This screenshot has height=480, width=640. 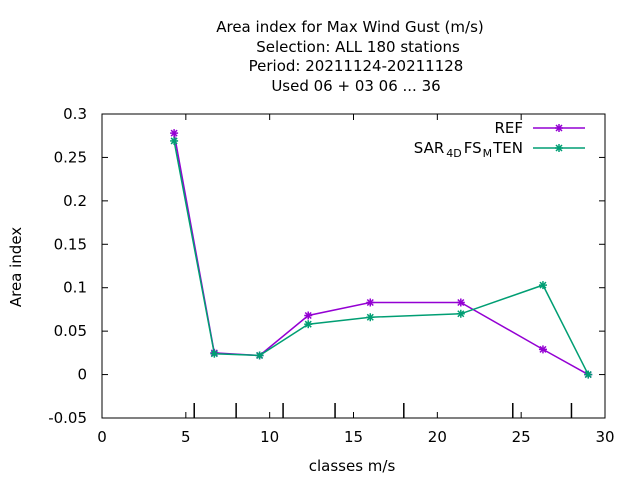 What do you see at coordinates (353, 437) in the screenshot?
I see `x-tick-label: 15` at bounding box center [353, 437].